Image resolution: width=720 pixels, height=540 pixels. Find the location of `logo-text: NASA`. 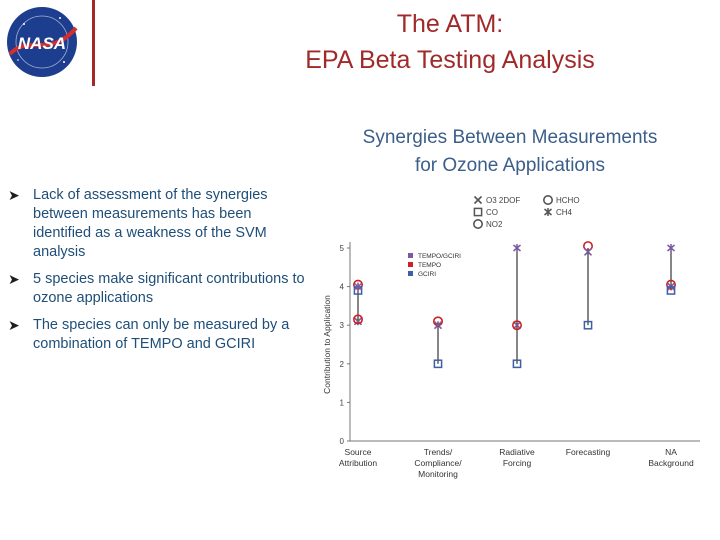

logo-text: NASA is located at coordinates (42, 43).